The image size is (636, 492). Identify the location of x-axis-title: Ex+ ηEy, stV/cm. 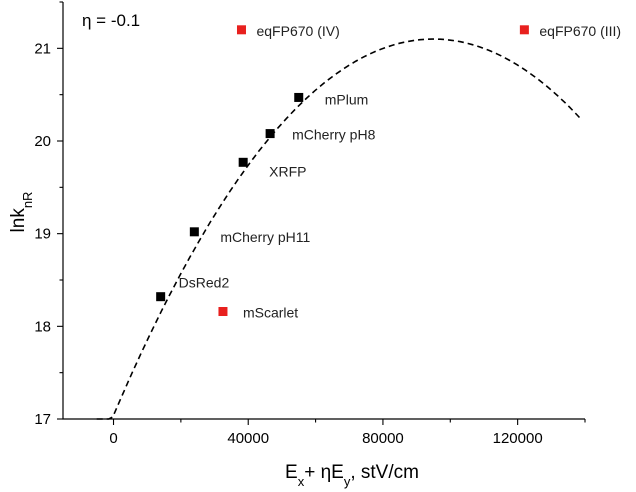
(352, 475).